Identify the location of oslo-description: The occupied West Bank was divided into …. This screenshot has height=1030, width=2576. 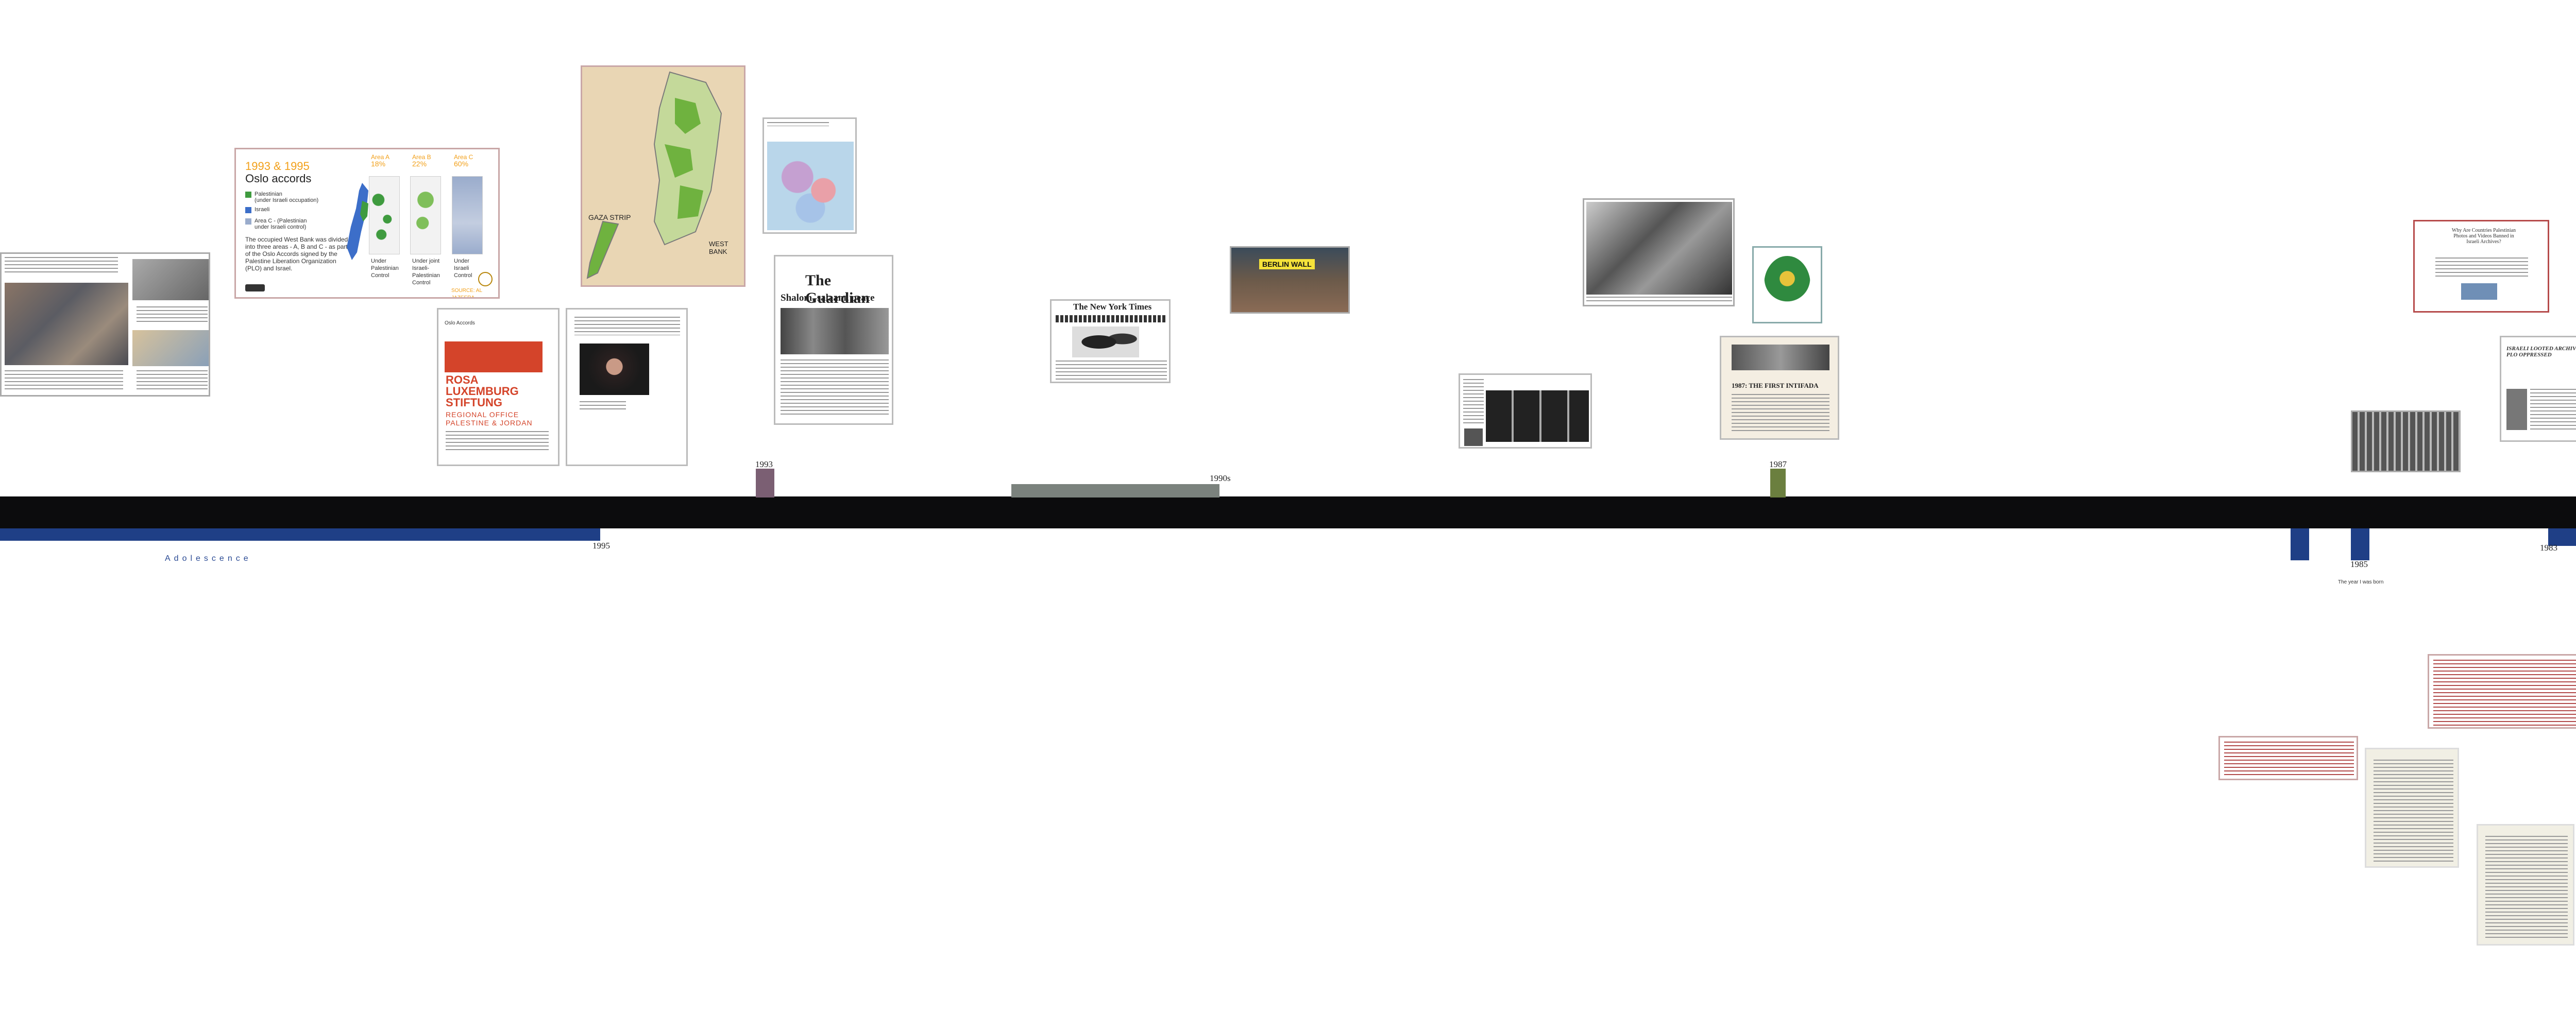
(296, 254).